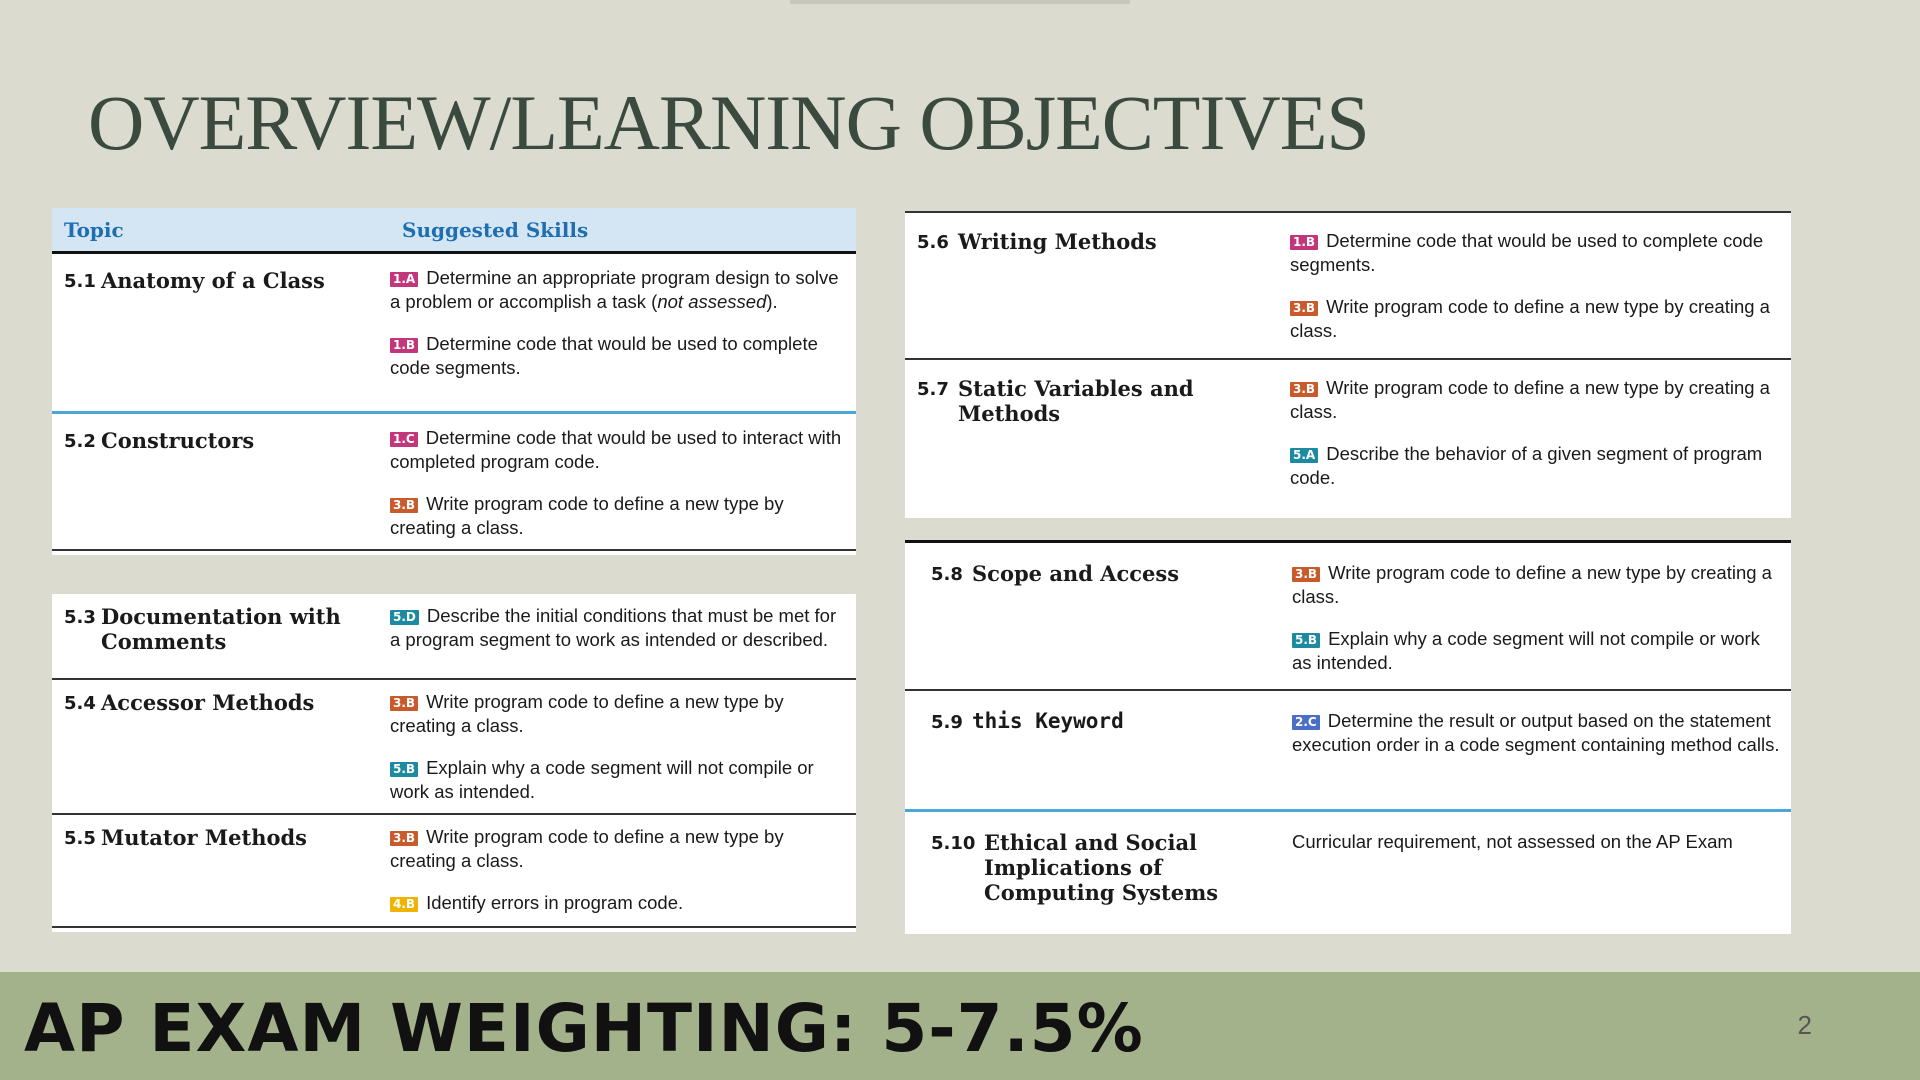 The image size is (1920, 1080). I want to click on topic-cell: 5.4 Accessor Methods, so click(221, 746).